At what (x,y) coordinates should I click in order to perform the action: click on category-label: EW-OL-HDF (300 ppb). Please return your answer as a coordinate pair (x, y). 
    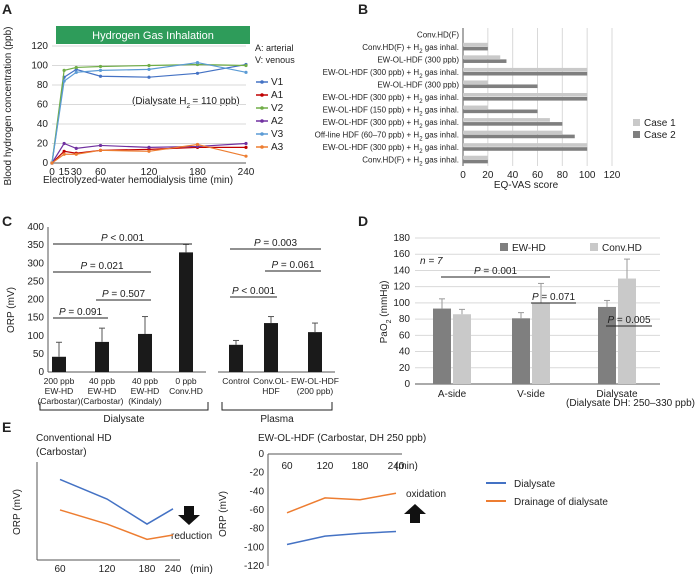
    Looking at the image, I should click on (418, 84).